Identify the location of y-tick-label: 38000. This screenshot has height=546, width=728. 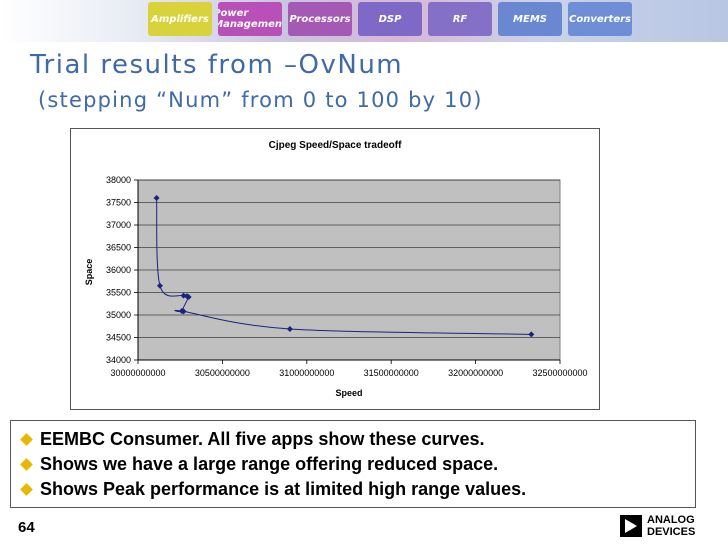
(118, 180).